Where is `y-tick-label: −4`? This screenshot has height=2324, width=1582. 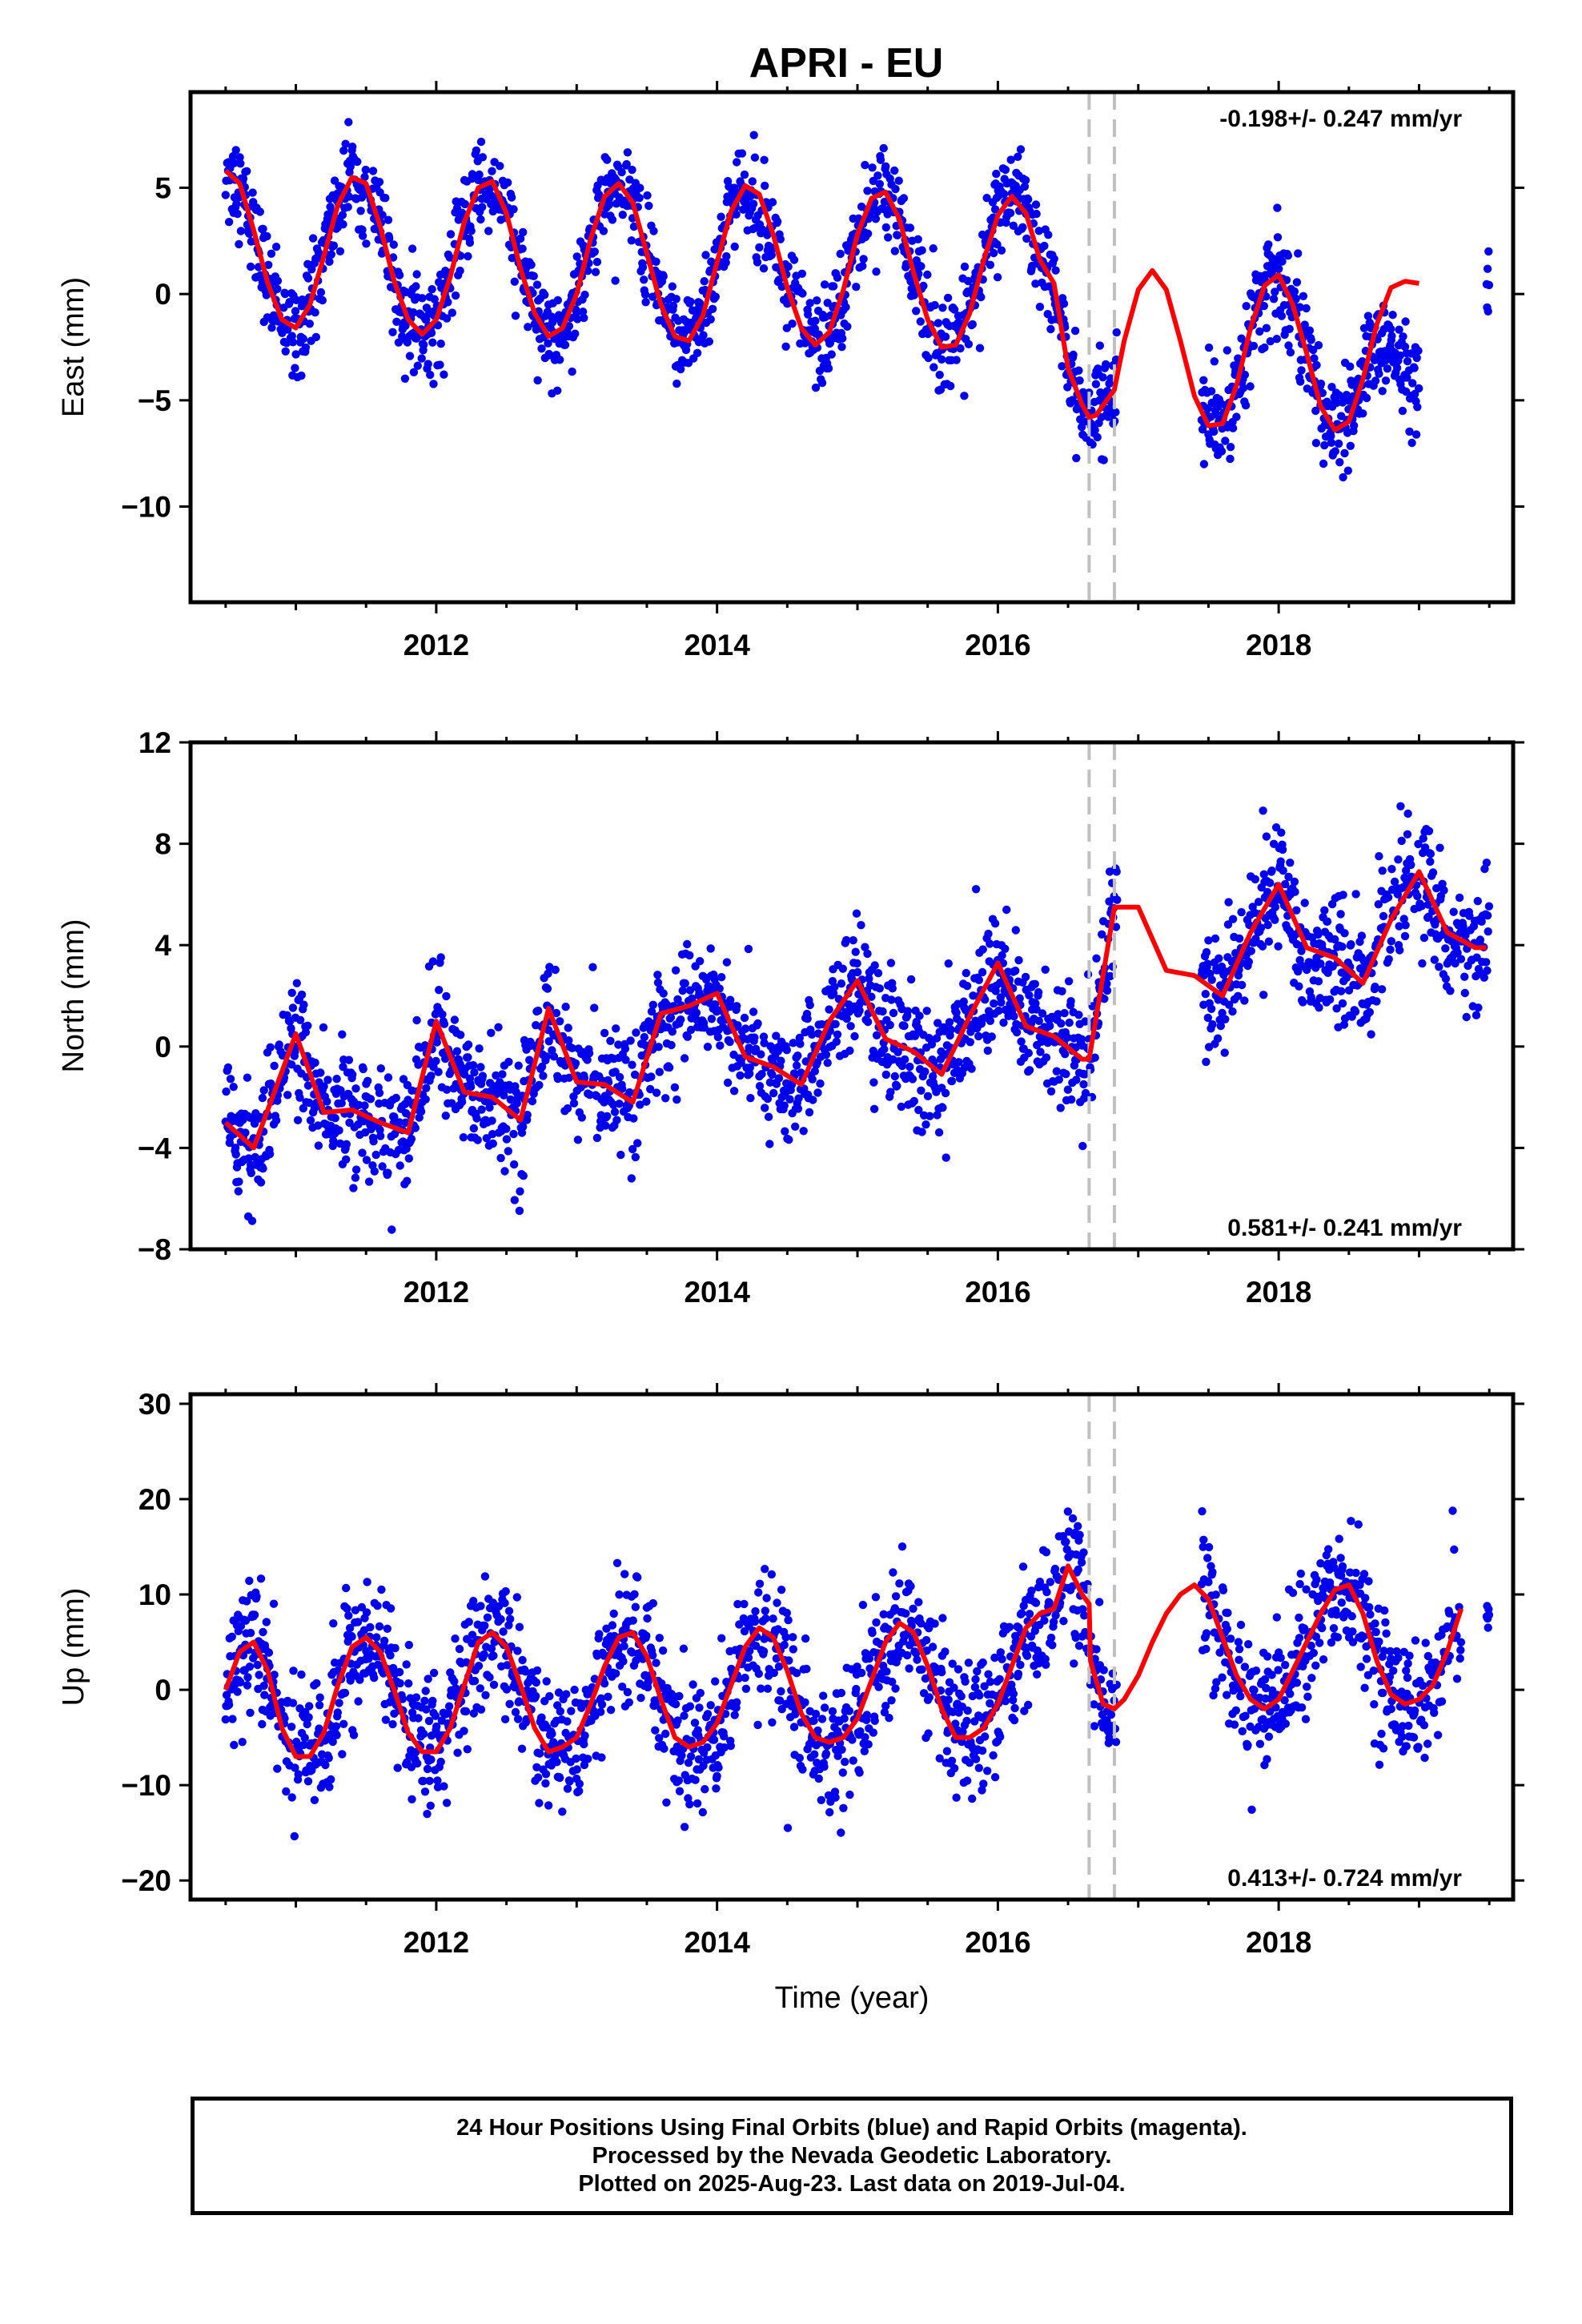 y-tick-label: −4 is located at coordinates (155, 1148).